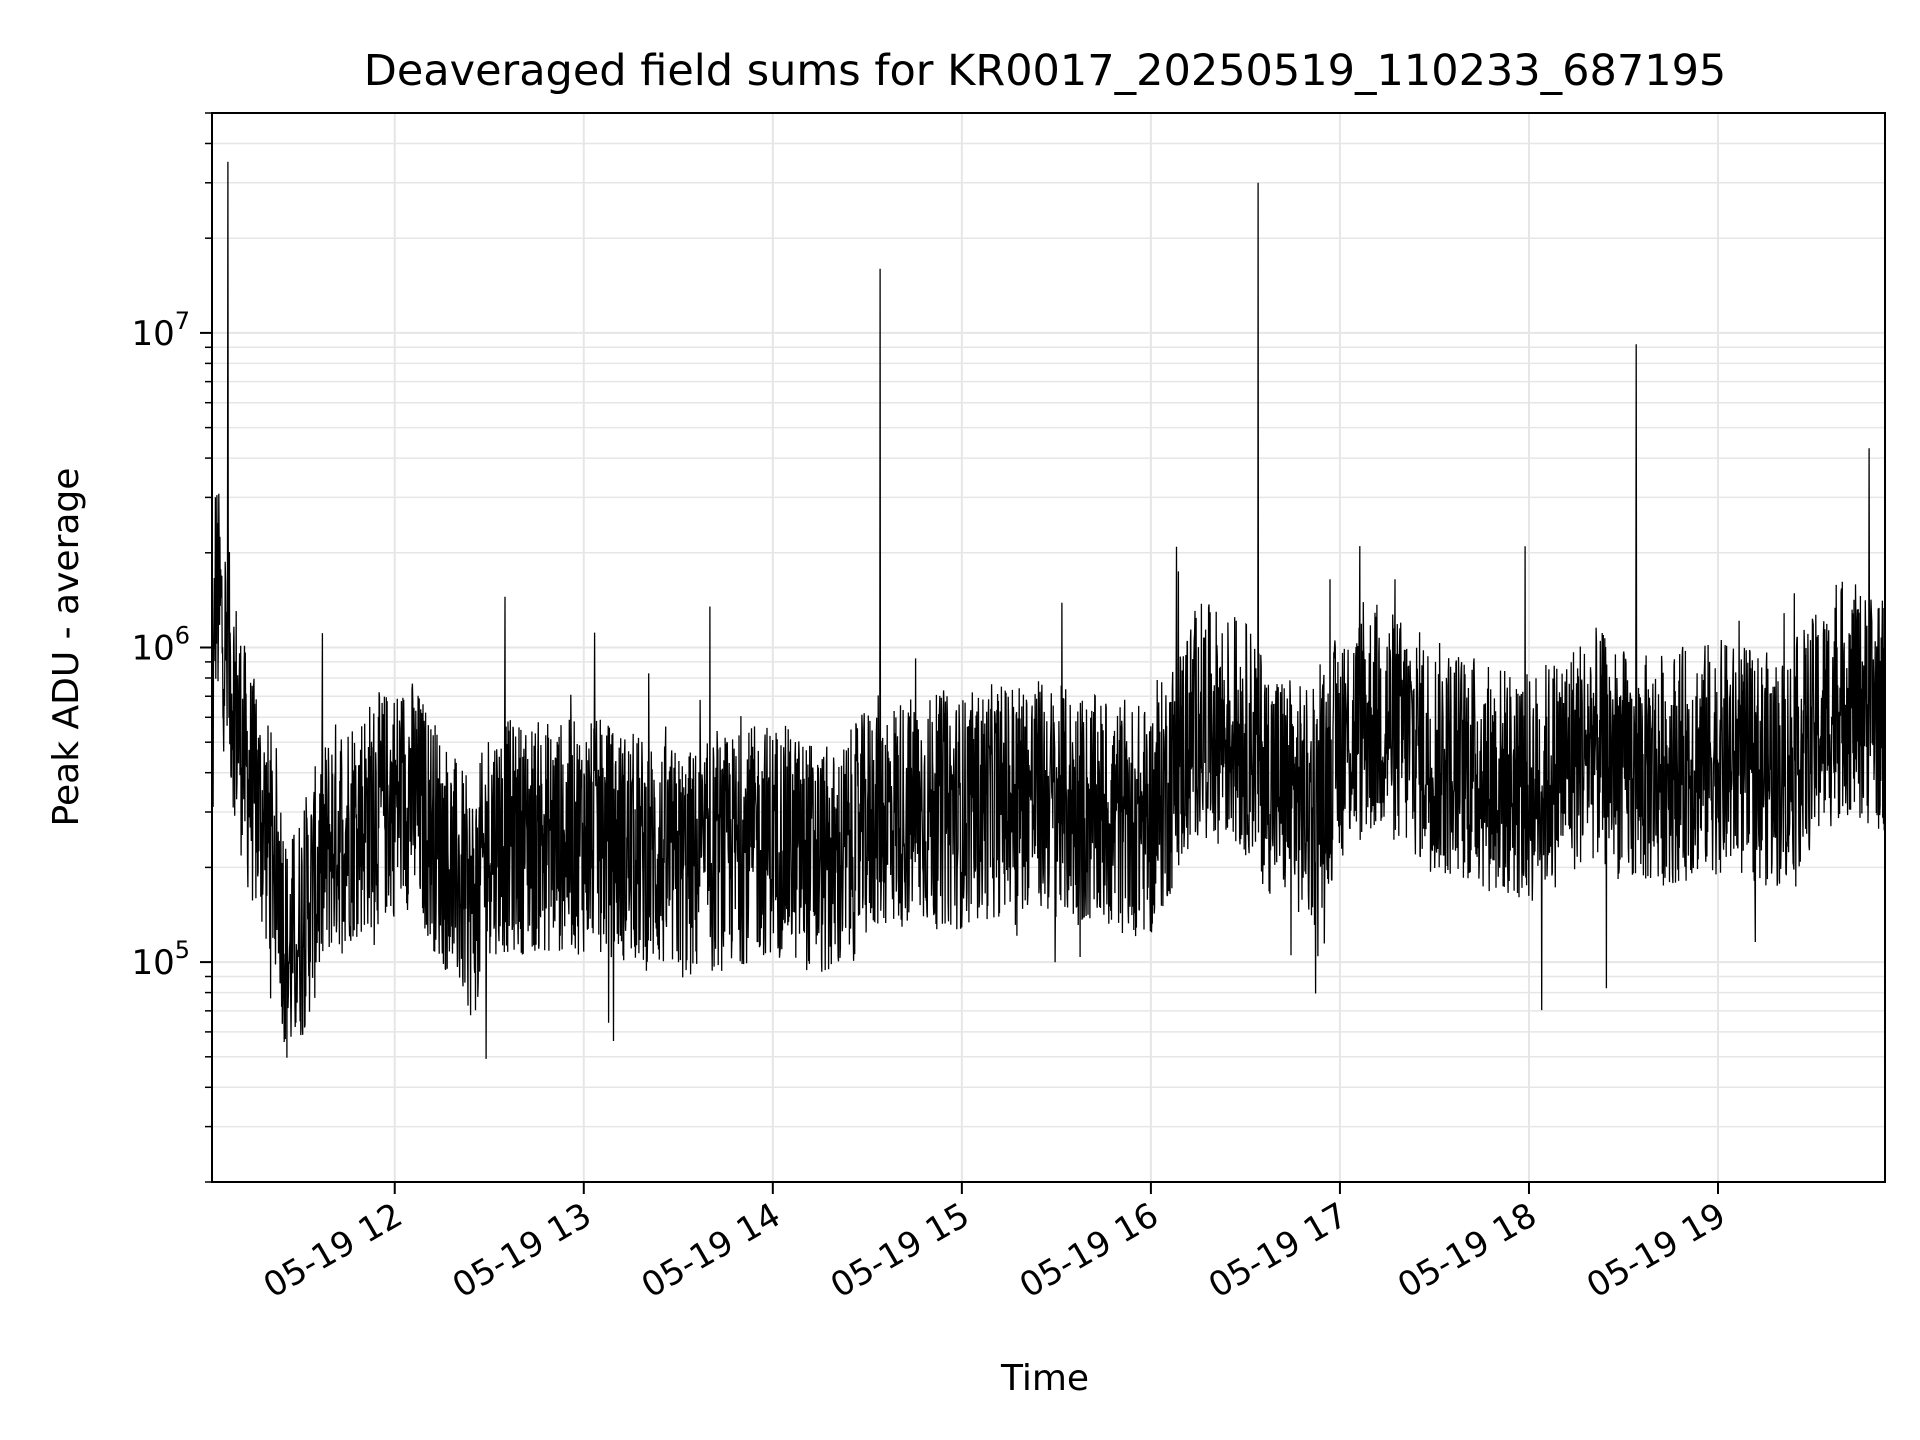 This screenshot has height=1440, width=1920. Describe the element at coordinates (522, 1250) in the screenshot. I see `x-tick-label: 05-19 13` at that location.